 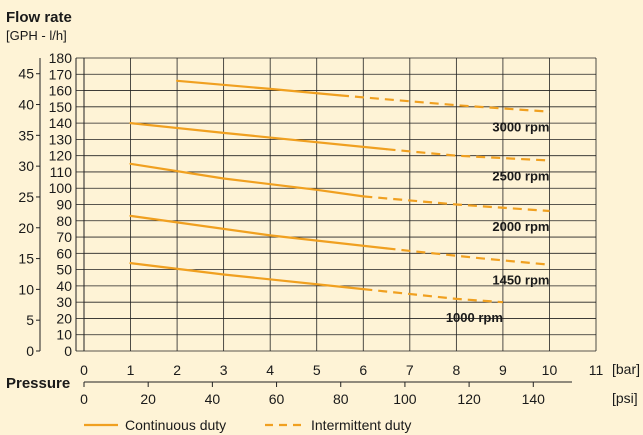 I want to click on y-tick-label-gph: 20, so click(x=26, y=228).